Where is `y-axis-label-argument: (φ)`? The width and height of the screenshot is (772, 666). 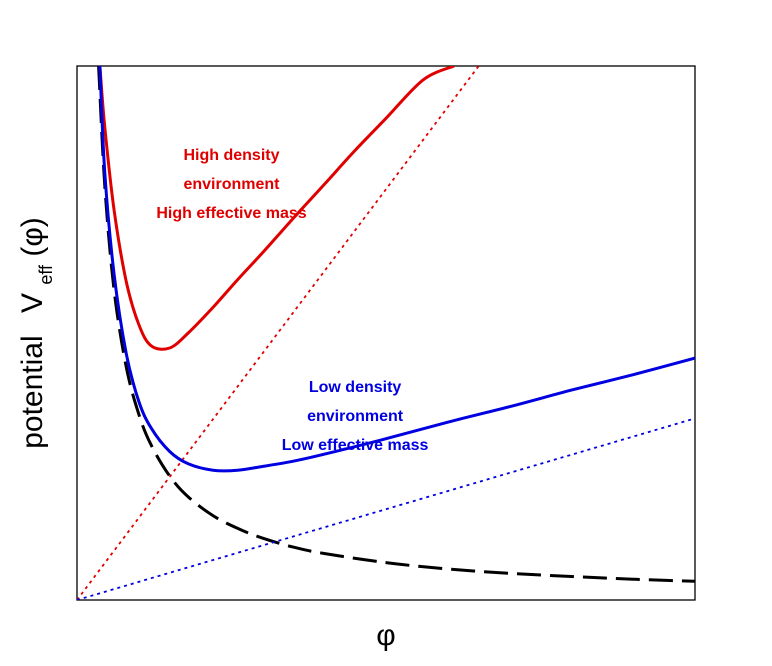 y-axis-label-argument: (φ) is located at coordinates (32, 236).